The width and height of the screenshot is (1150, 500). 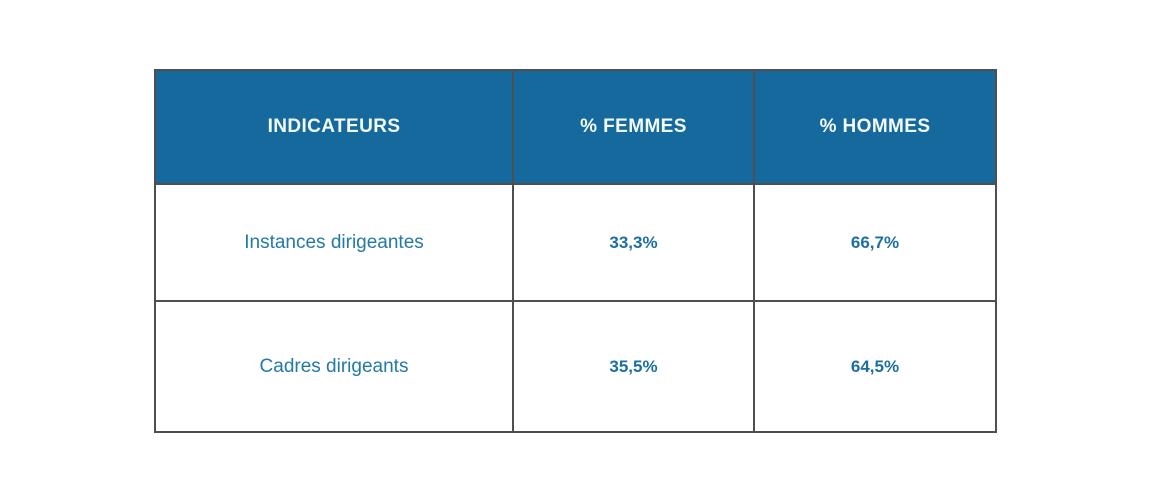 I want to click on column-header-indicateurs: INDICATEURS, so click(x=334, y=127).